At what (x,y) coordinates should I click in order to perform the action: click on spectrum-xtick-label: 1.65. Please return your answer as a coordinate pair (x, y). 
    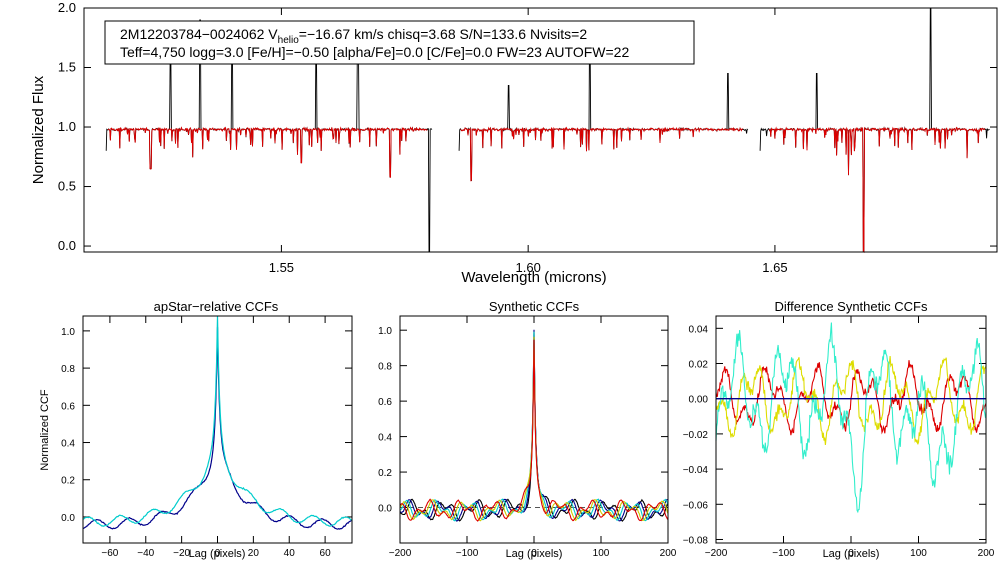
    Looking at the image, I should click on (774, 267).